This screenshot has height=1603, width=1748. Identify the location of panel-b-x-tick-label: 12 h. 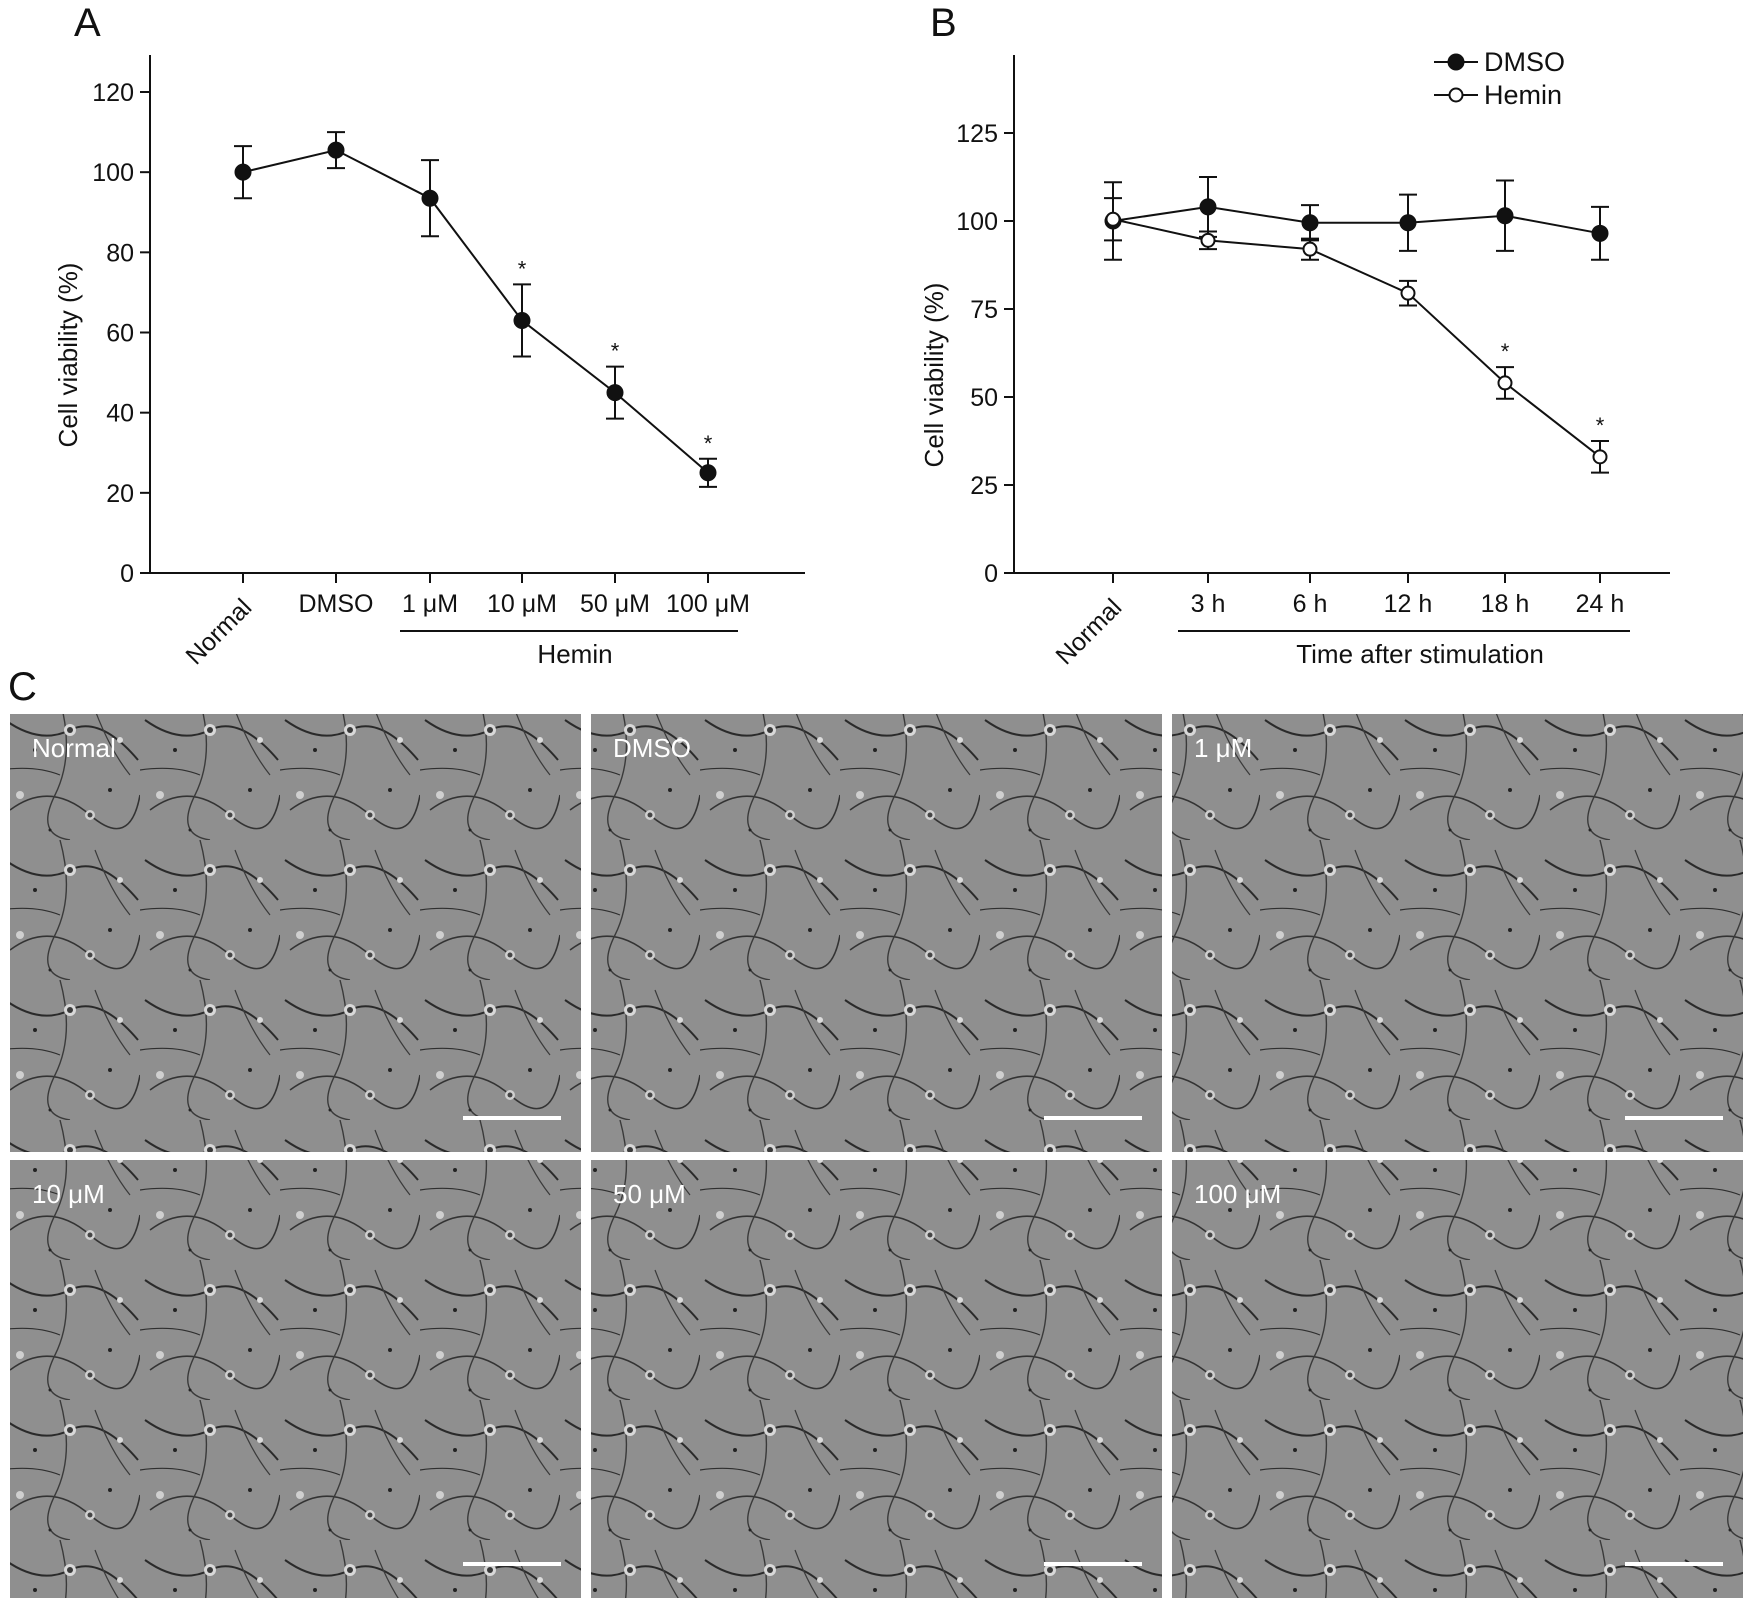
(1408, 604).